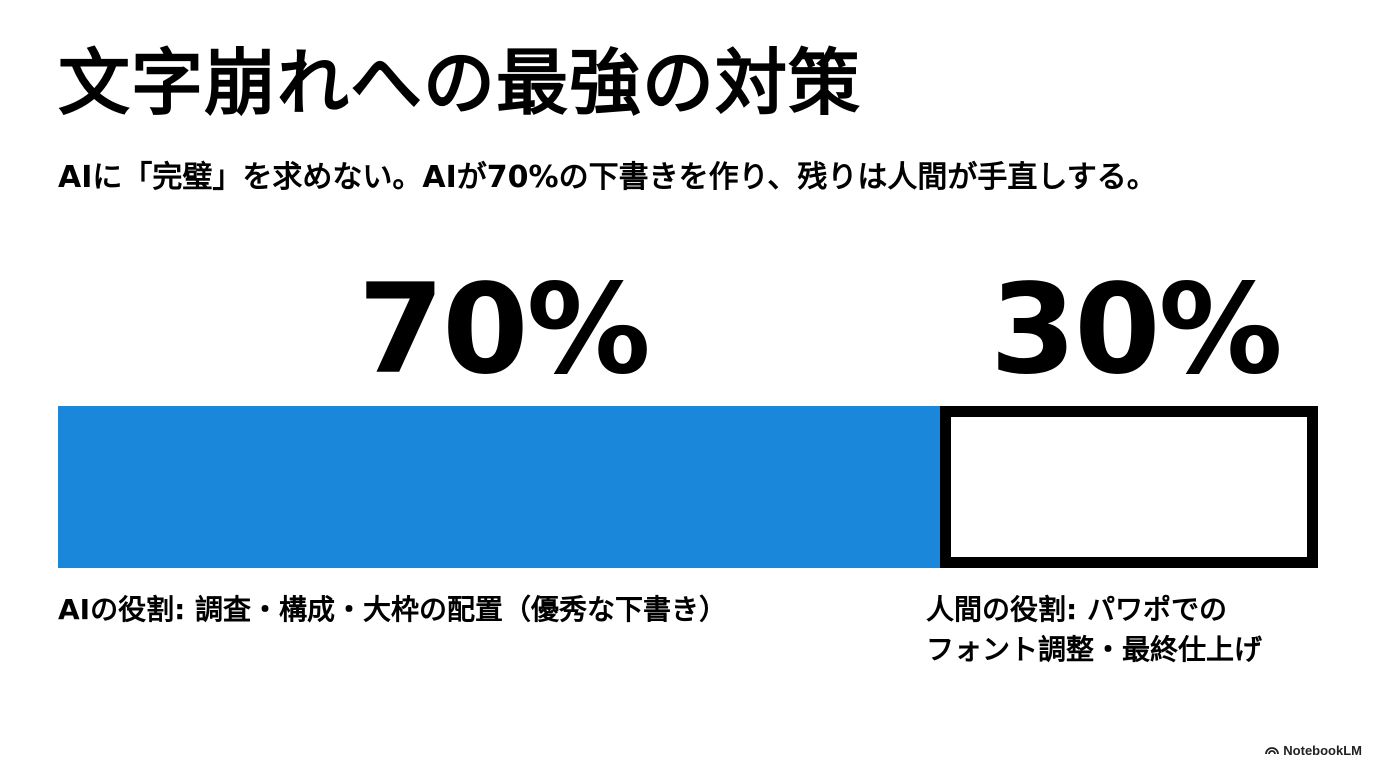  I want to click on human-percent-label: 30%, so click(1136, 330).